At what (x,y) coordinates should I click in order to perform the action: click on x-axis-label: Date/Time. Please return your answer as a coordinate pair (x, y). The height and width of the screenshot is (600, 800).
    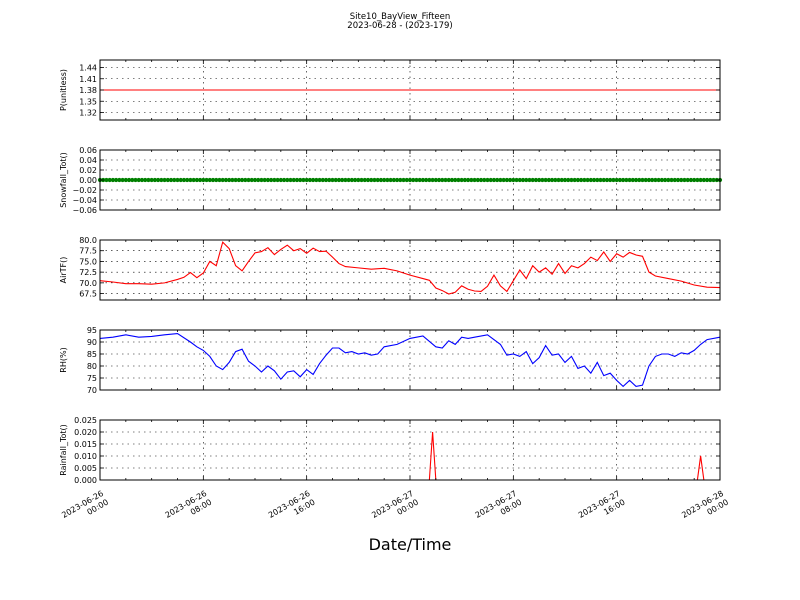
    Looking at the image, I should click on (410, 544).